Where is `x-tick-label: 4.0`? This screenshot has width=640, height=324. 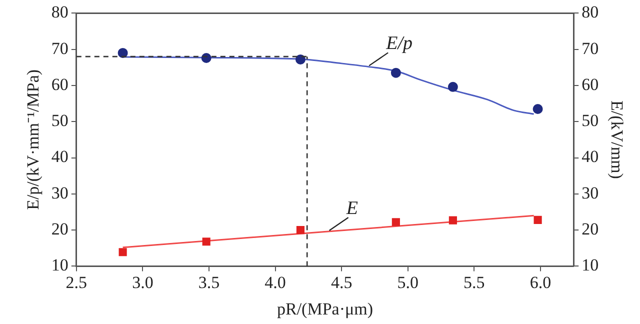 x-tick-label: 4.0 is located at coordinates (275, 282).